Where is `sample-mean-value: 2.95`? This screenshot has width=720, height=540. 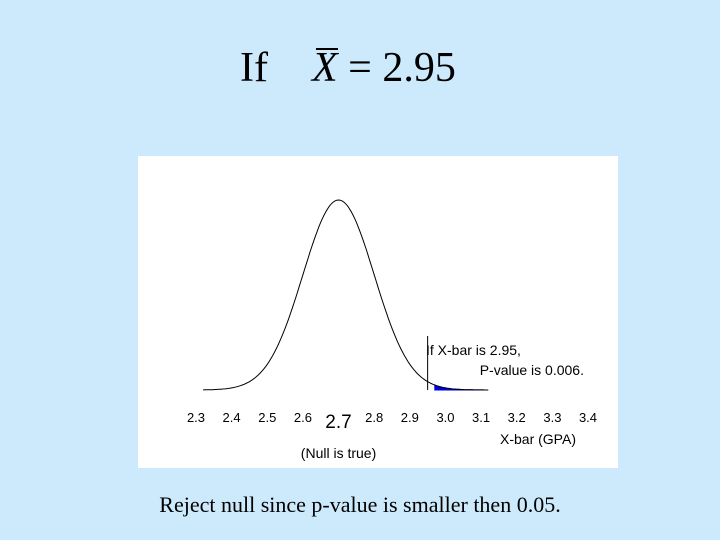
sample-mean-value: 2.95 is located at coordinates (419, 68).